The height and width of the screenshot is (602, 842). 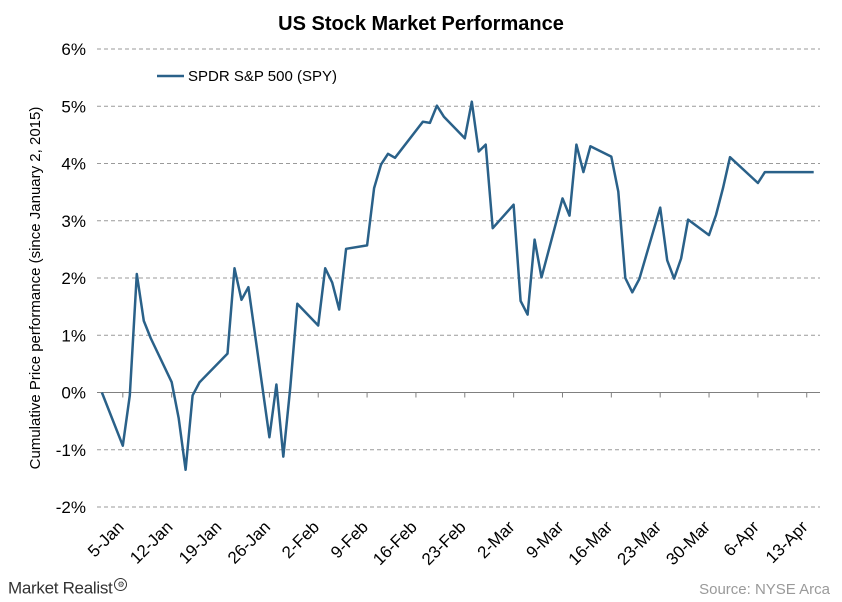 What do you see at coordinates (73, 221) in the screenshot?
I see `y-tick-label: 3%` at bounding box center [73, 221].